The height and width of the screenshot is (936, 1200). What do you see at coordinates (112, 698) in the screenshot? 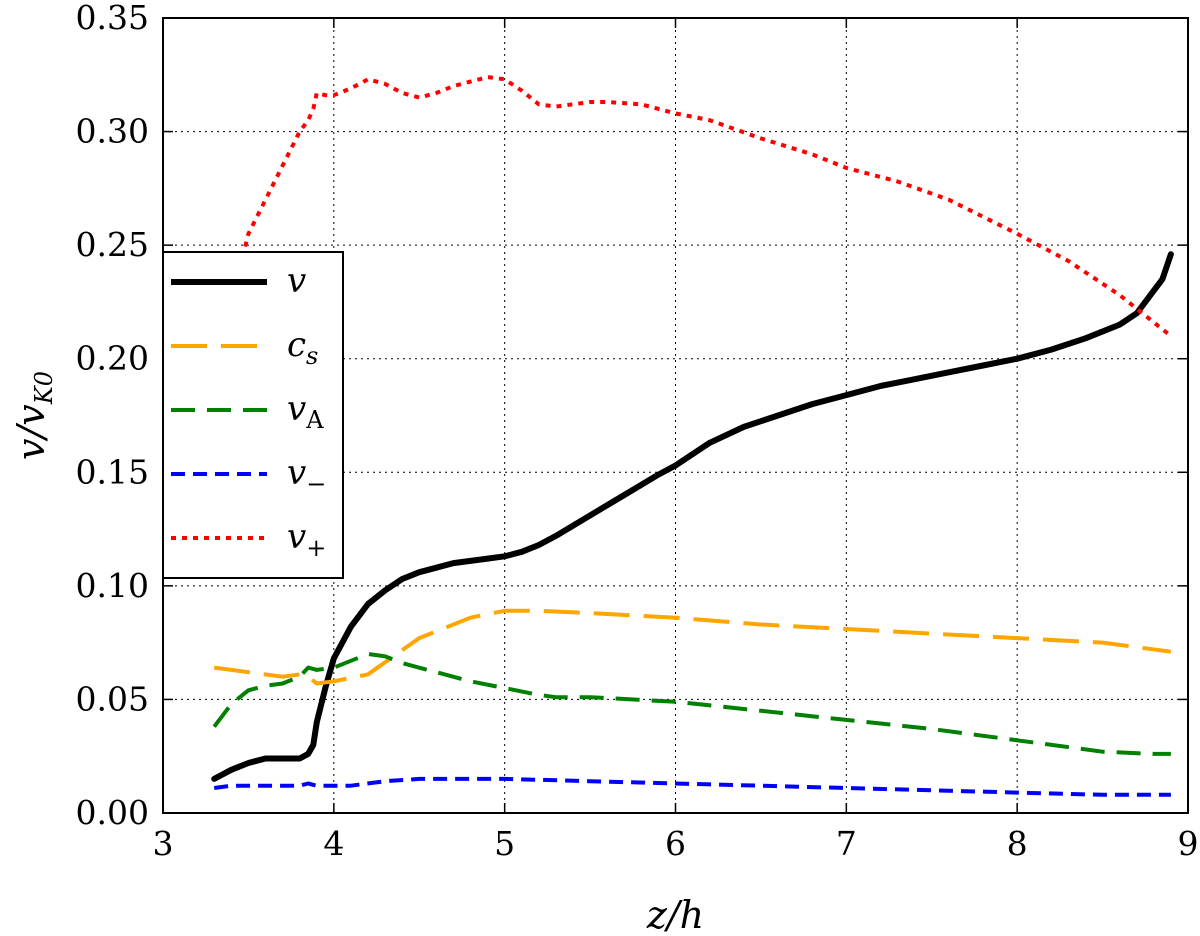
I see `y-tick-label: 0.05` at bounding box center [112, 698].